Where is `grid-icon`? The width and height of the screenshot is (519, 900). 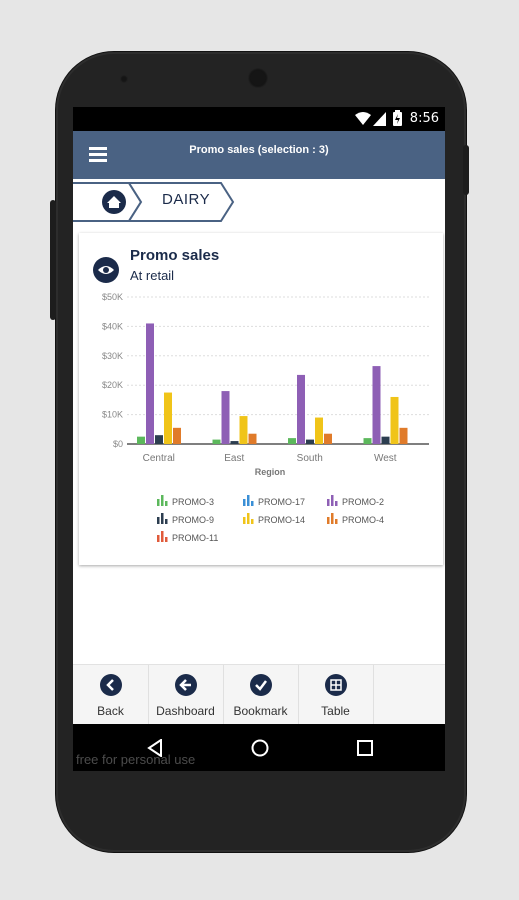
grid-icon is located at coordinates (336, 685).